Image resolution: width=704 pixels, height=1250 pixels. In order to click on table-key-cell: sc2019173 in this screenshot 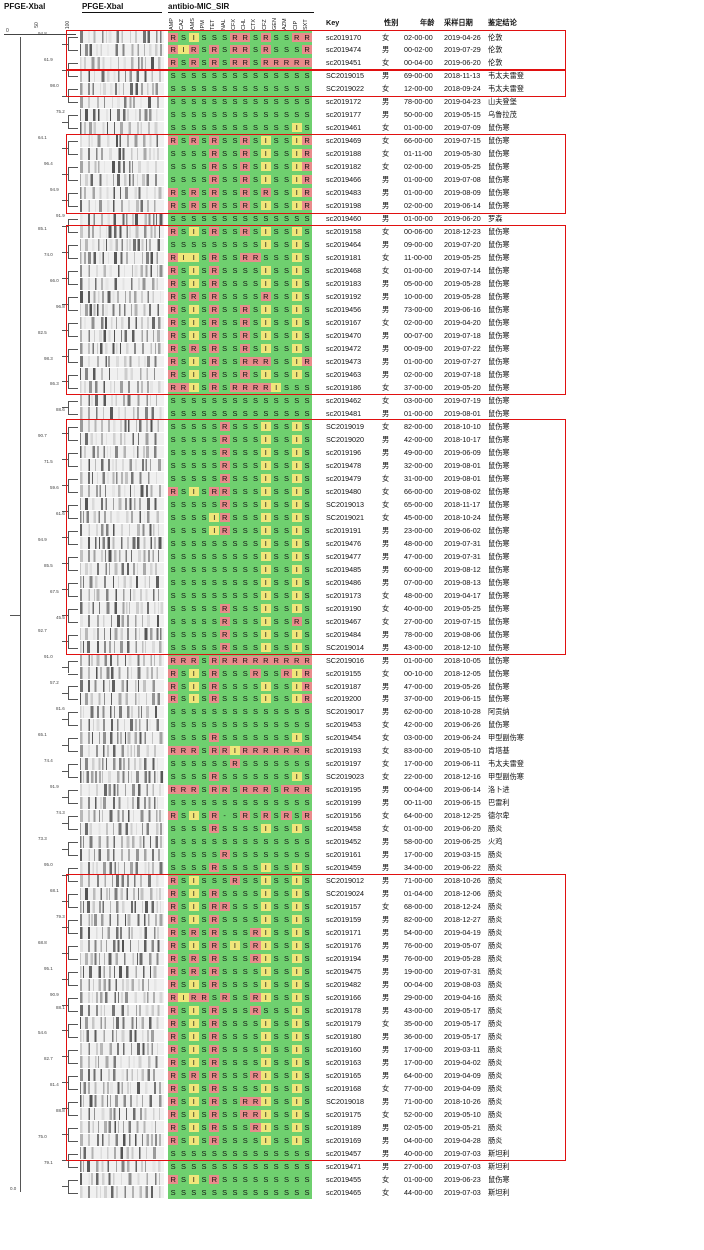, I will do `click(344, 595)`.